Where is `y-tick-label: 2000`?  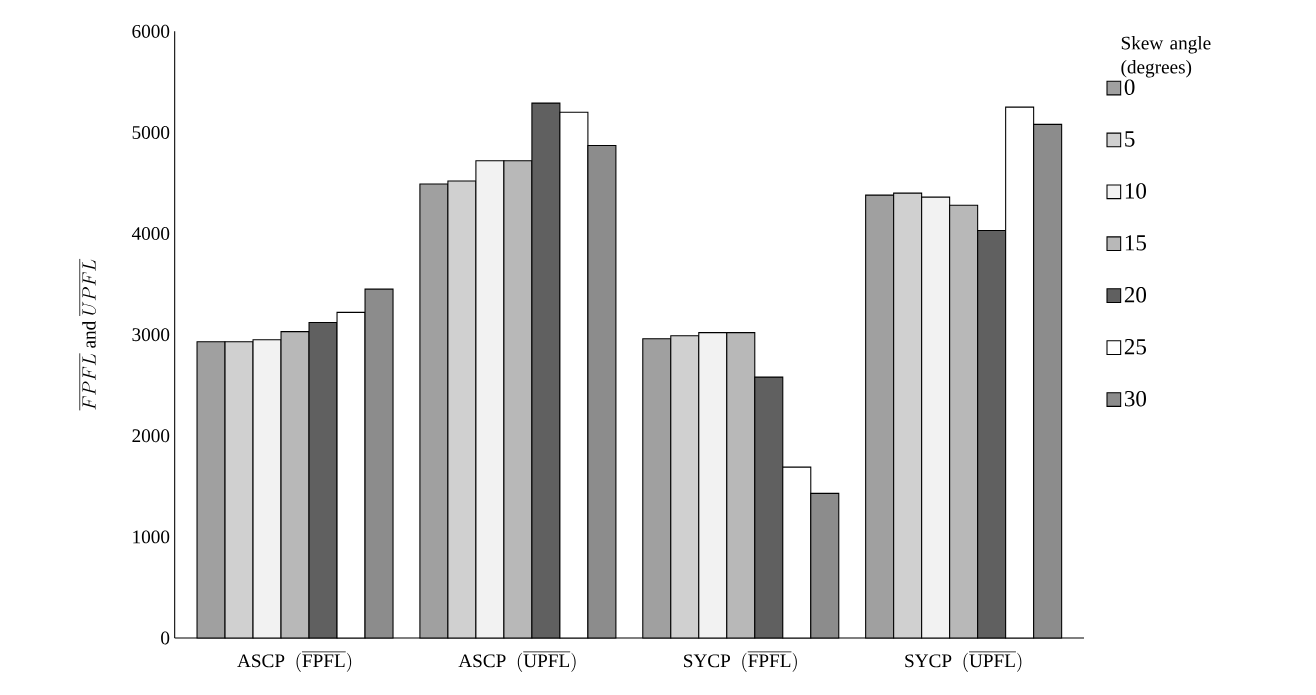 y-tick-label: 2000 is located at coordinates (151, 436).